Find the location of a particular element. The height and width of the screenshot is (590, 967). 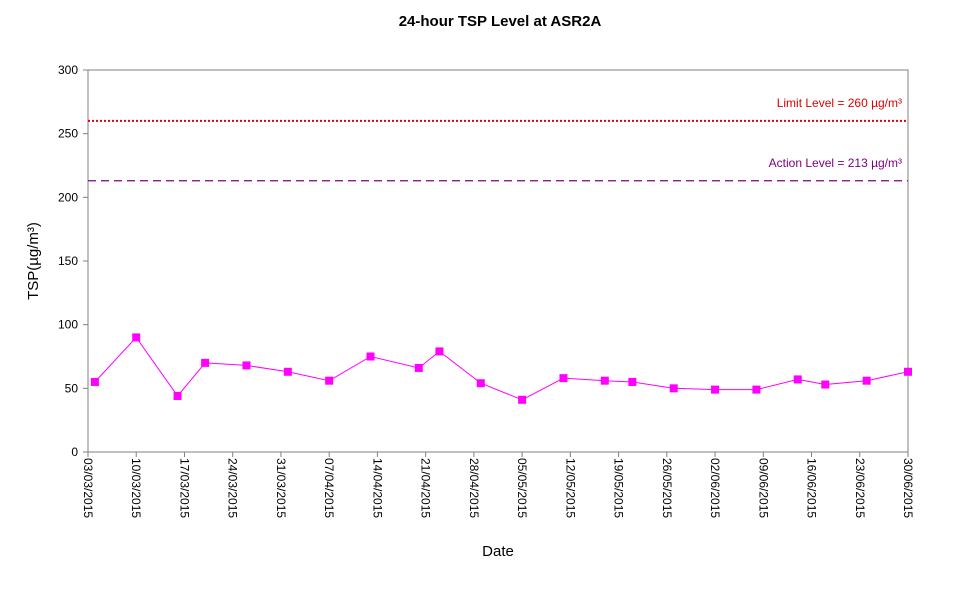

x-tick-label: 07/04/2015 is located at coordinates (329, 488).